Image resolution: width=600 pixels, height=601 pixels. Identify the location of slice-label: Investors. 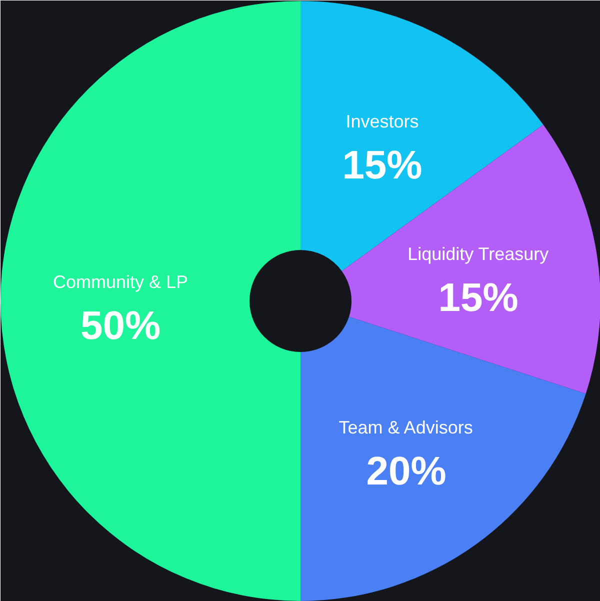
(382, 122).